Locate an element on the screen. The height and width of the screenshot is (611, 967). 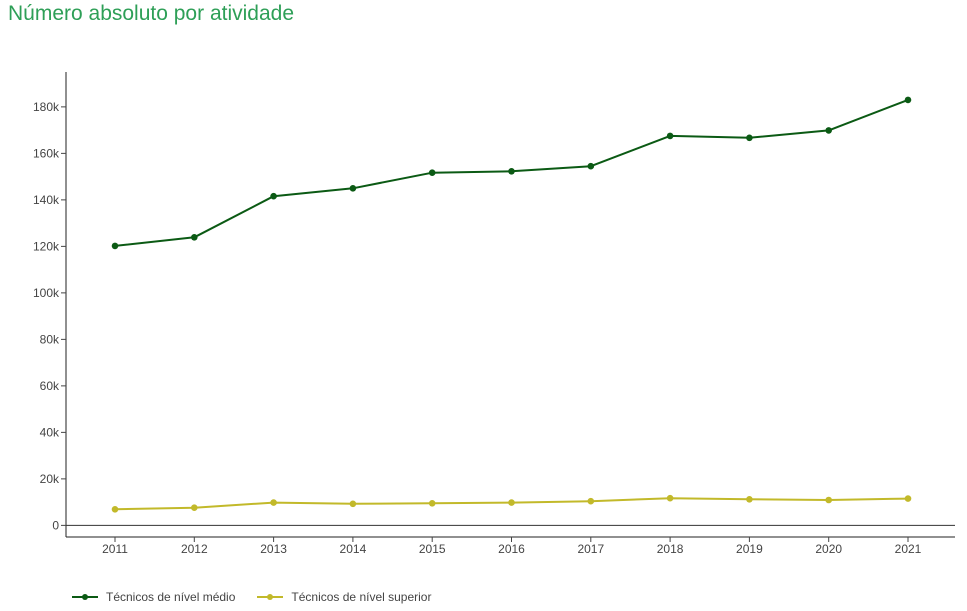
legend-label: Técnicos de nível médio is located at coordinates (171, 597).